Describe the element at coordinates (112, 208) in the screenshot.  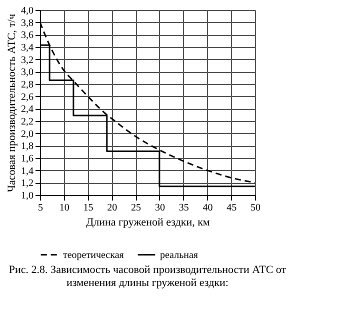
I see `x-tick-label: 20` at that location.